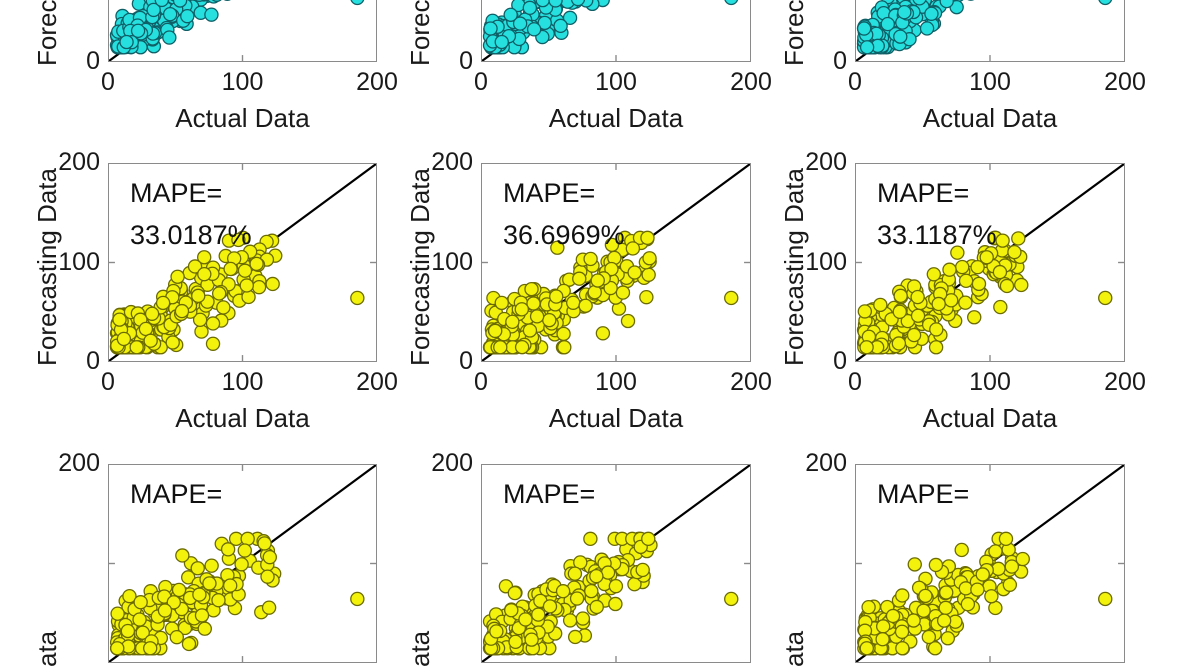 This screenshot has width=1187, height=667. Describe the element at coordinates (923, 494) in the screenshot. I see `mape-annotation-r3c3: MAPE=` at that location.